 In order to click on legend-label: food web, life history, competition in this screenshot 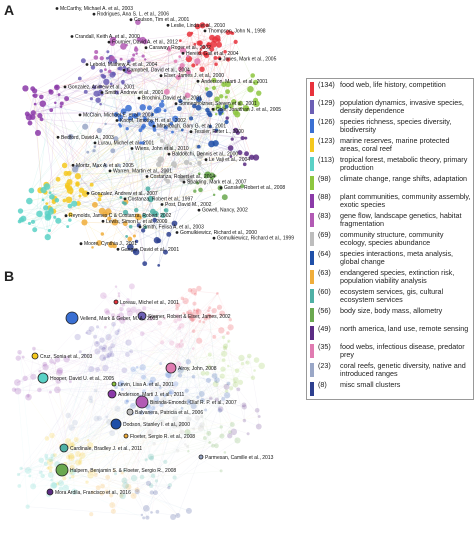, I will do `click(393, 84)`.